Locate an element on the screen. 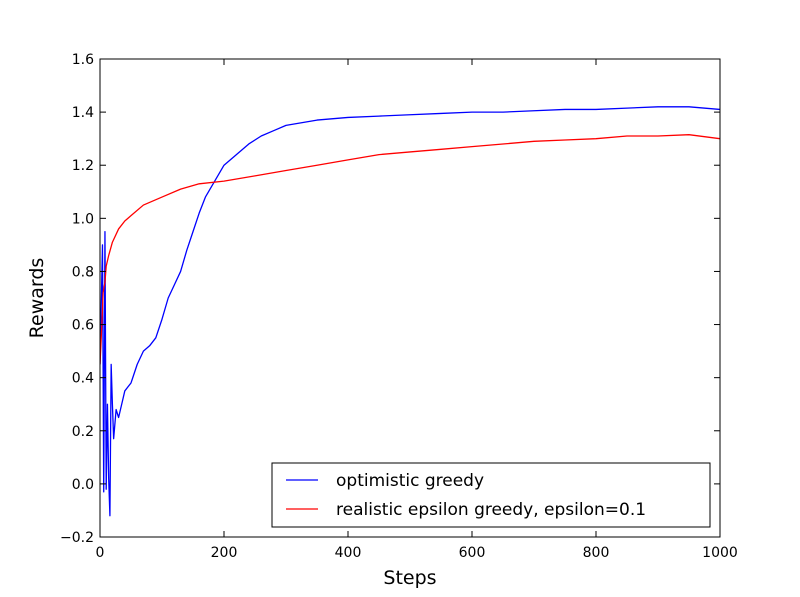 The image size is (800, 597). y-tick-label: 0.4 is located at coordinates (83, 379).